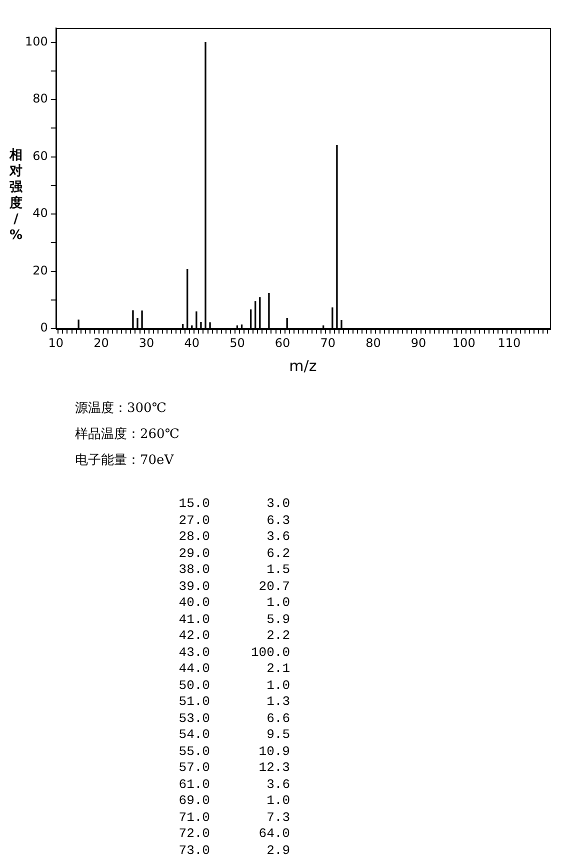  Describe the element at coordinates (373, 343) in the screenshot. I see `x-tick-label: 80` at that location.